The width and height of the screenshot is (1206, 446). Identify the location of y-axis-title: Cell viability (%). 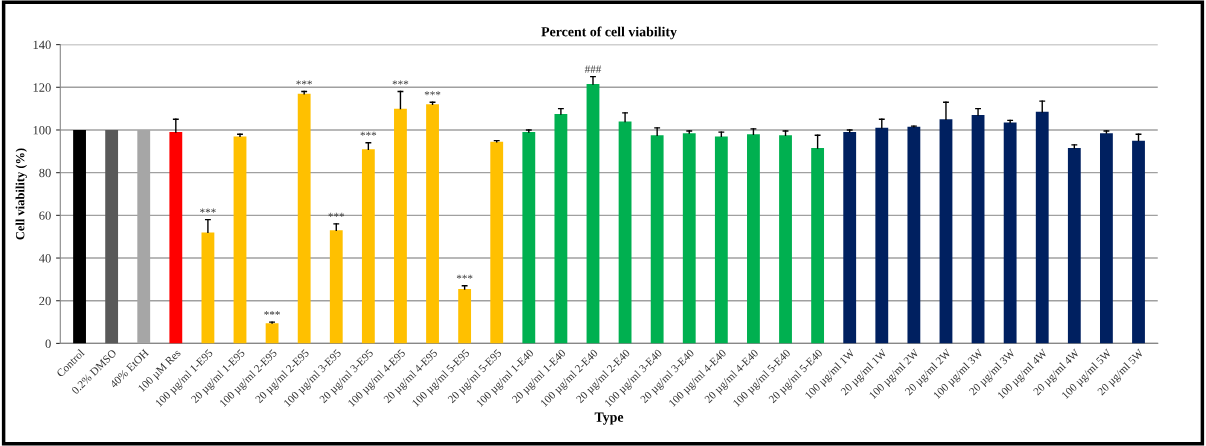
(21, 194).